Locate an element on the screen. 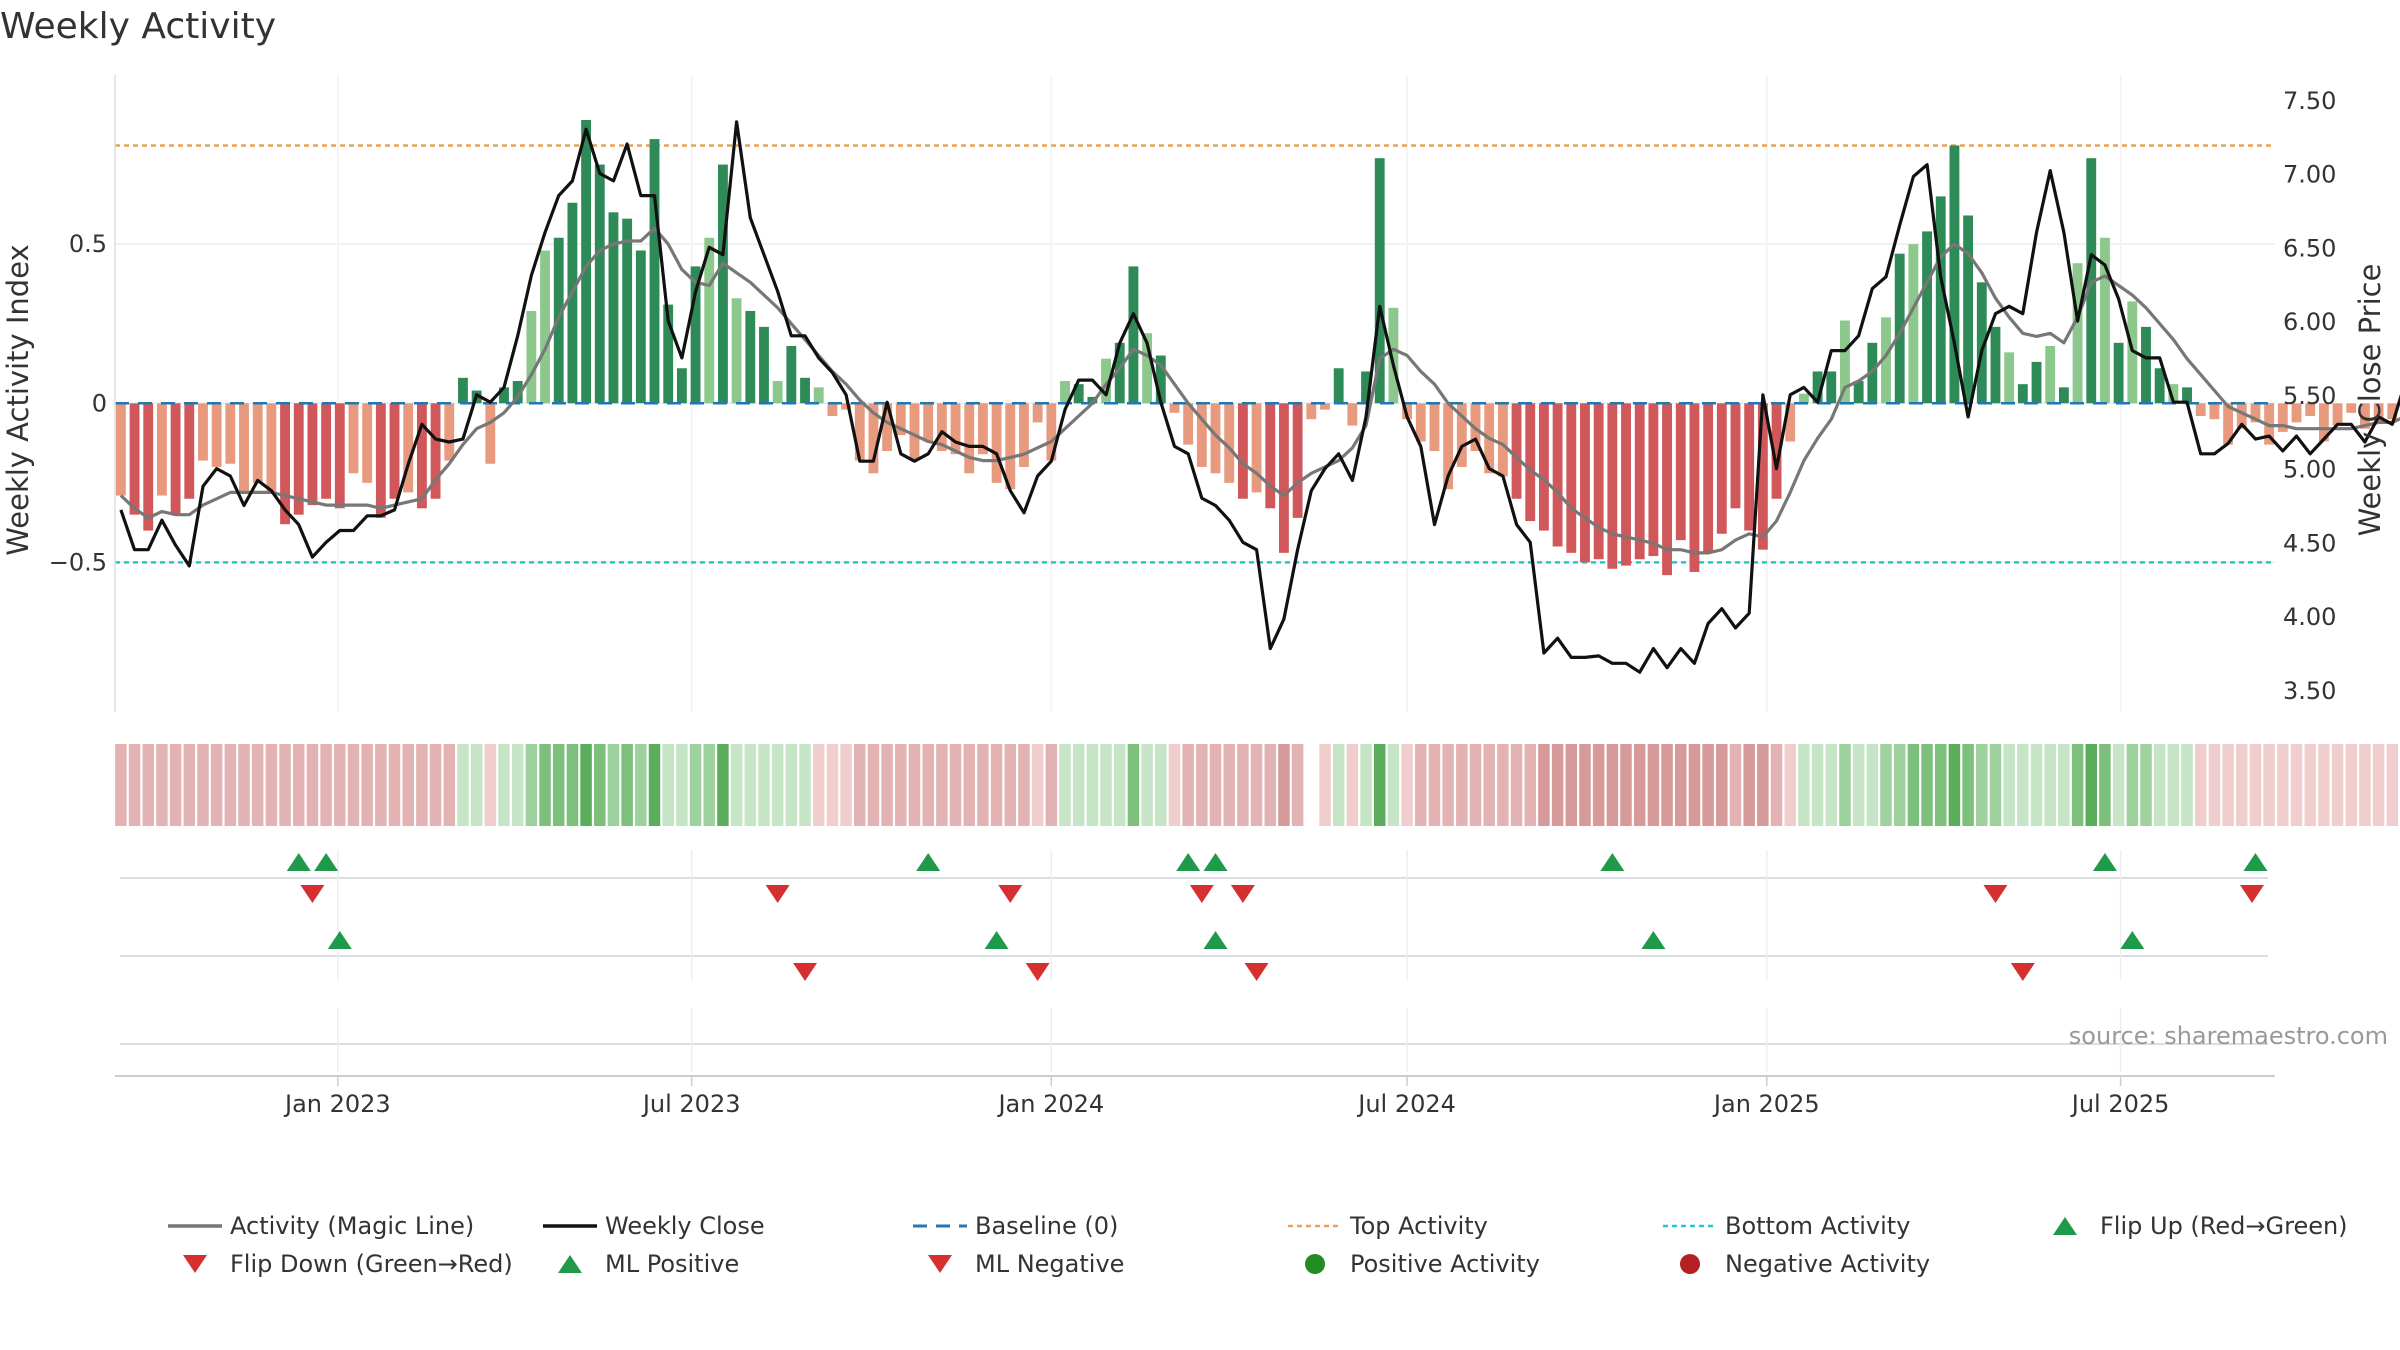  legend-label-magic: Activity (Magic Line) is located at coordinates (352, 1226).